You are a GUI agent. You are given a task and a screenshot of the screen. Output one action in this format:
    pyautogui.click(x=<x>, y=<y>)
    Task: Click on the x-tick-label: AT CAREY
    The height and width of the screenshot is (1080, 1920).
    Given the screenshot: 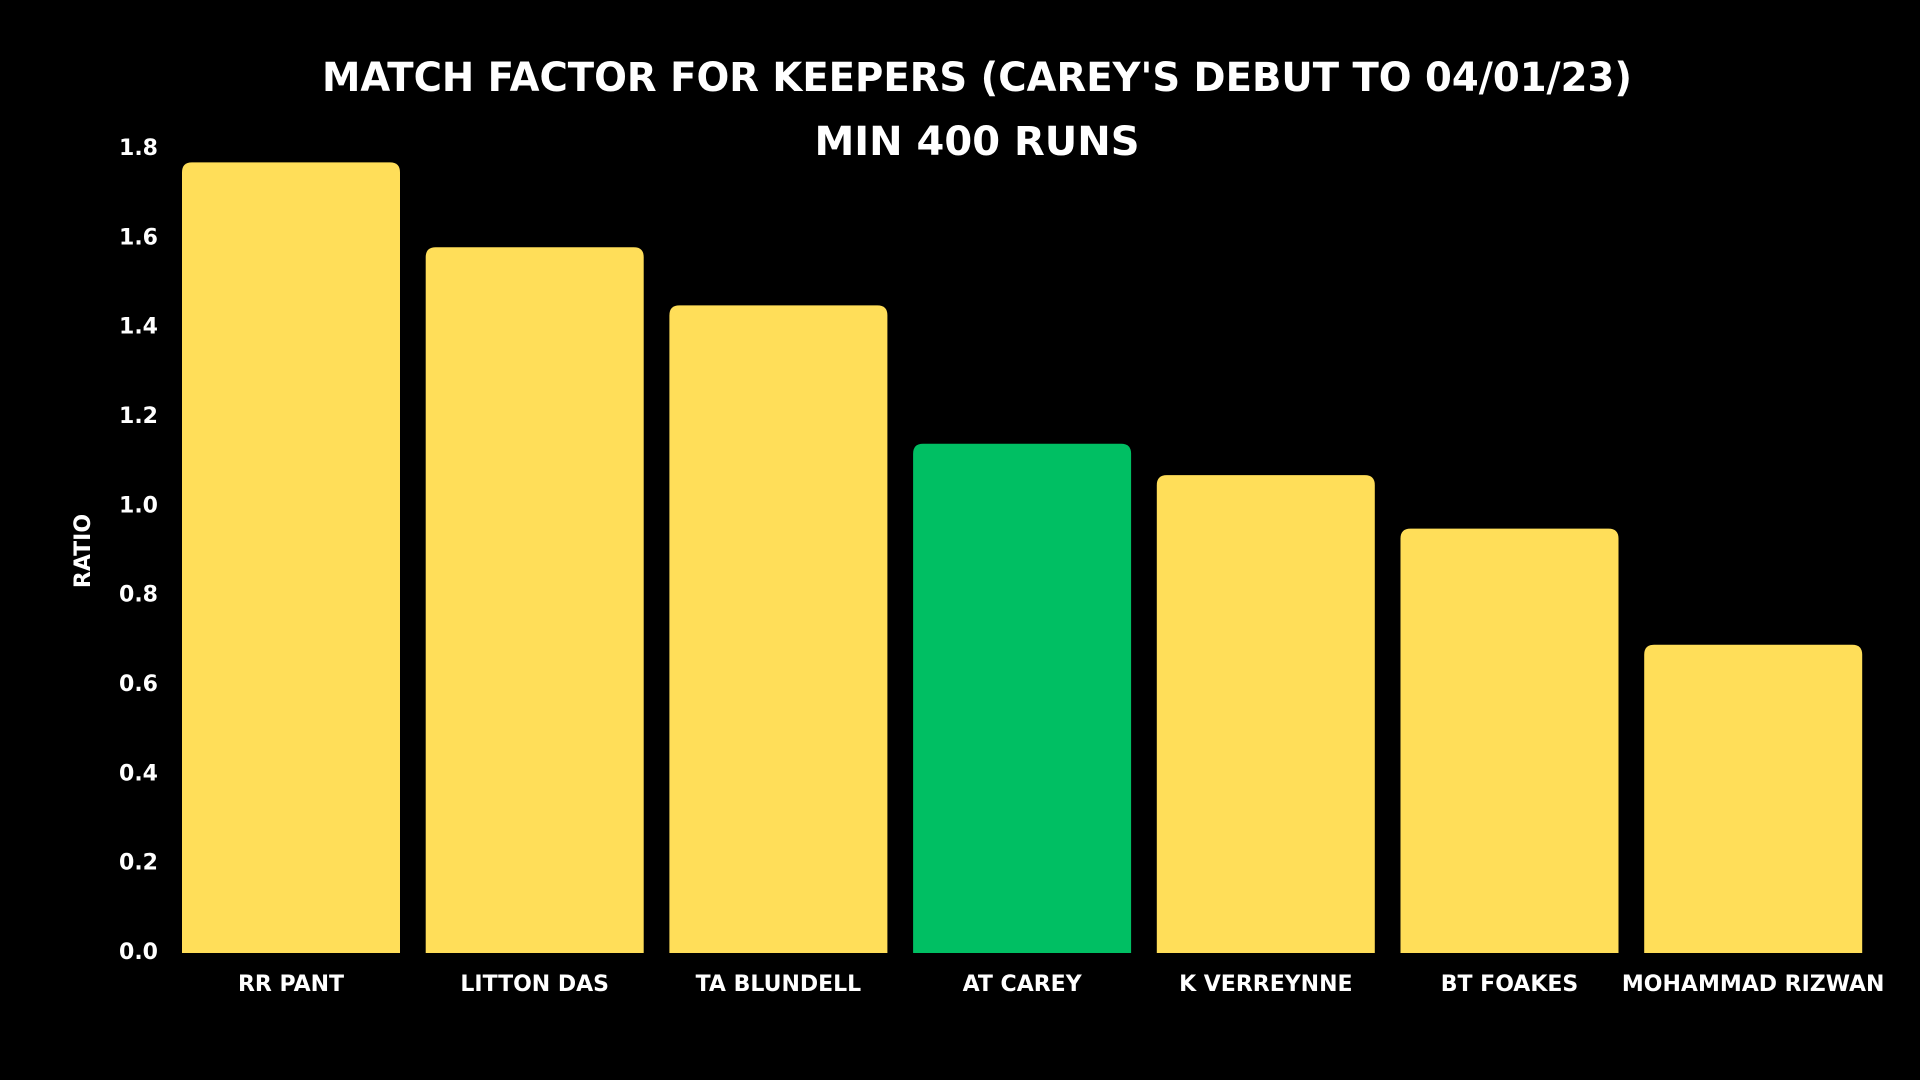 What is the action you would take?
    pyautogui.click(x=1023, y=984)
    